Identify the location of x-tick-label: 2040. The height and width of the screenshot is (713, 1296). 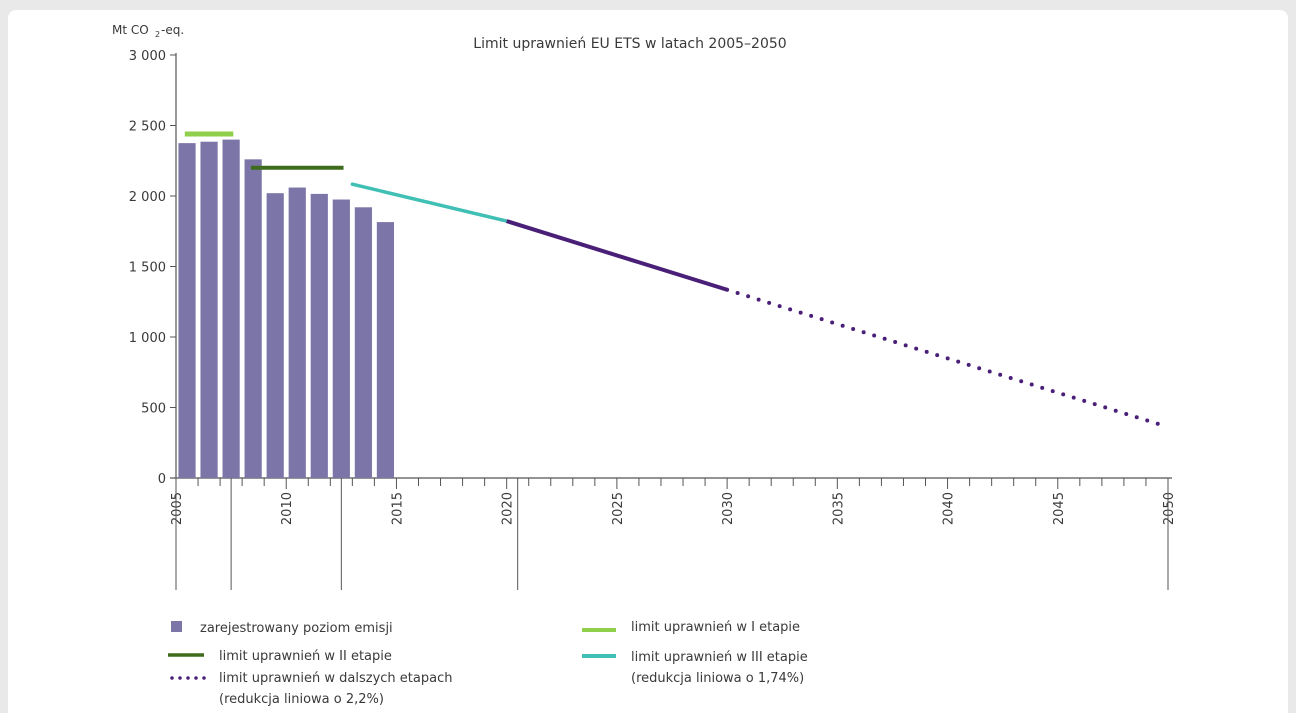
(949, 508).